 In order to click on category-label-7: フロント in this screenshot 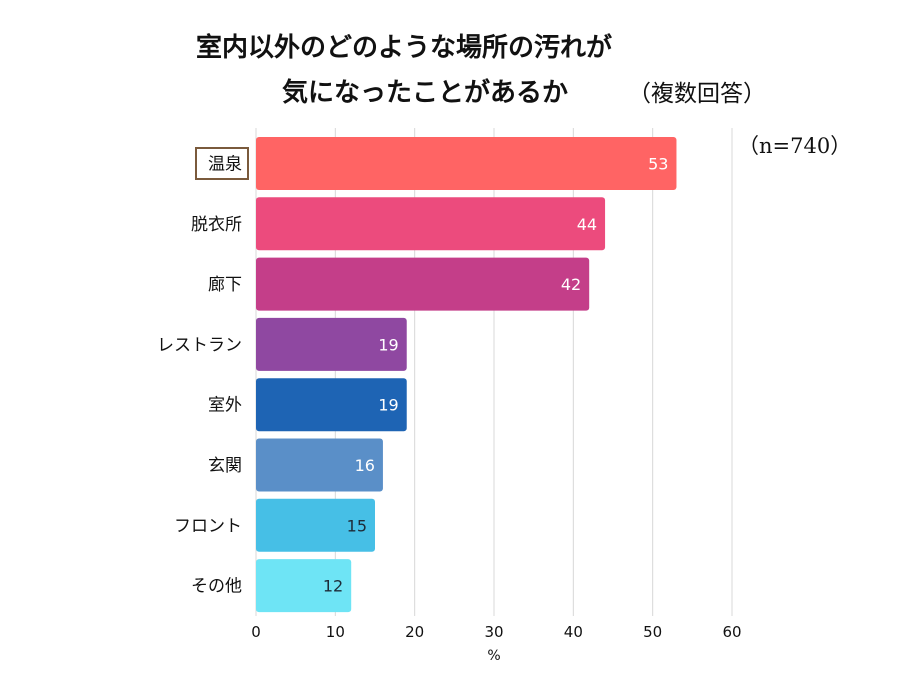, I will do `click(208, 526)`.